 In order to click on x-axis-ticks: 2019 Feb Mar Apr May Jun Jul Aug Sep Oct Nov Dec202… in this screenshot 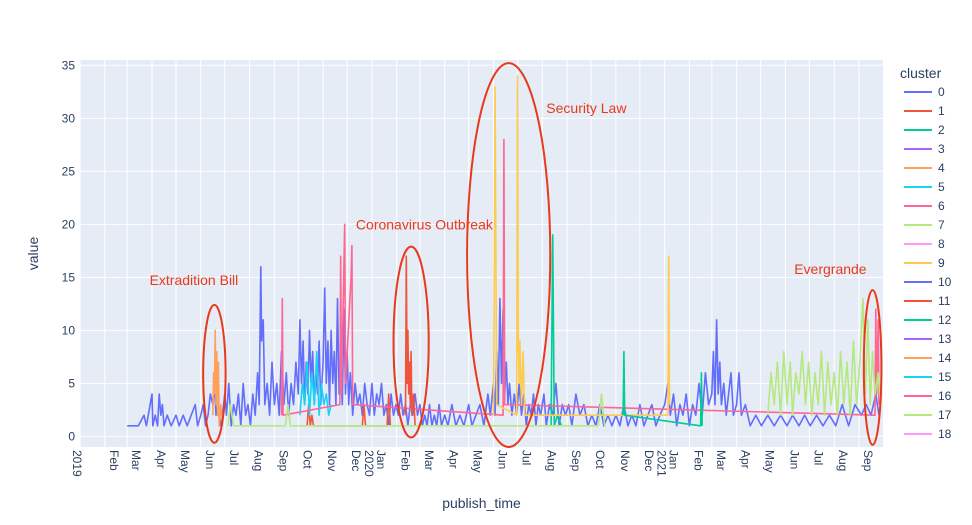, I will do `click(472, 463)`.